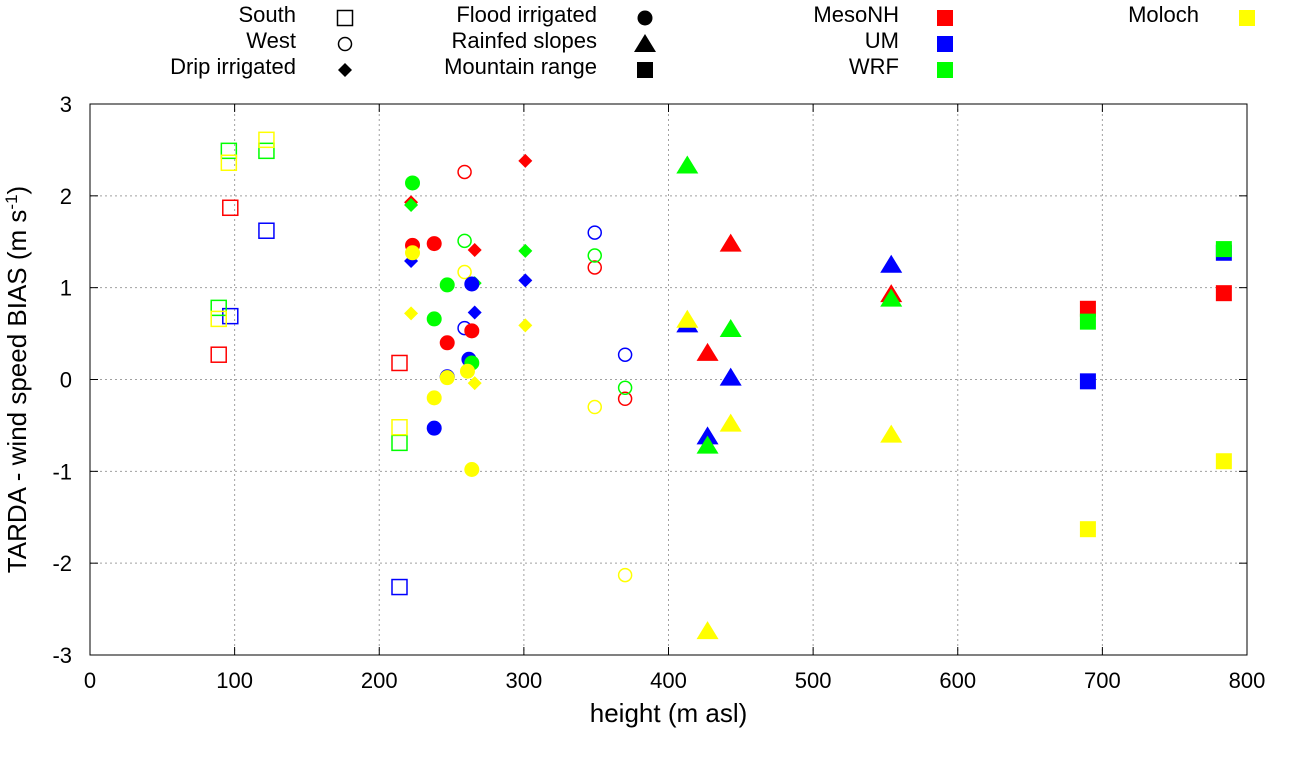  What do you see at coordinates (526, 14) in the screenshot?
I see `legend-label: Flood irrigated` at bounding box center [526, 14].